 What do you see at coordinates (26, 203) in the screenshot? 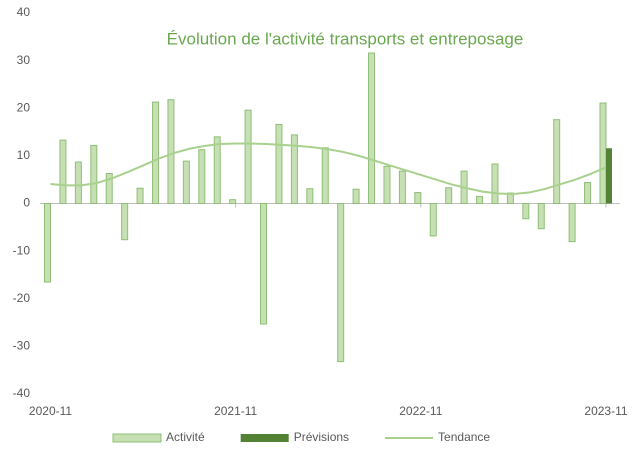
I see `y-tick-label: 0` at bounding box center [26, 203].